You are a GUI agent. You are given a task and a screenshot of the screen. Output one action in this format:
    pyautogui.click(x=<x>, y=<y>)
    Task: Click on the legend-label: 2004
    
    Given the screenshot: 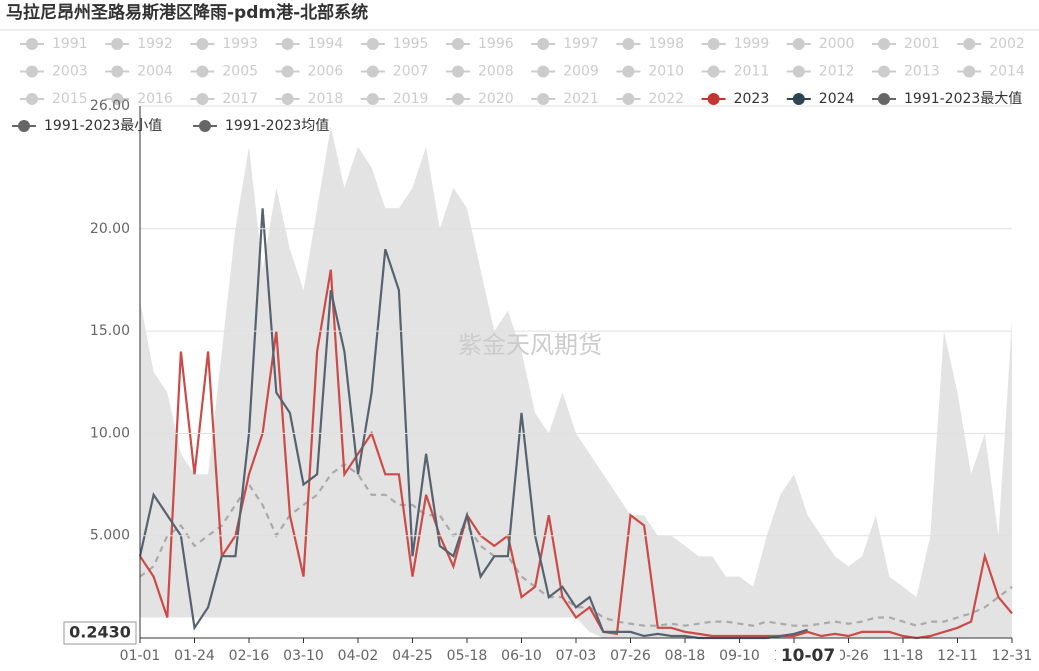 What is the action you would take?
    pyautogui.click(x=155, y=72)
    